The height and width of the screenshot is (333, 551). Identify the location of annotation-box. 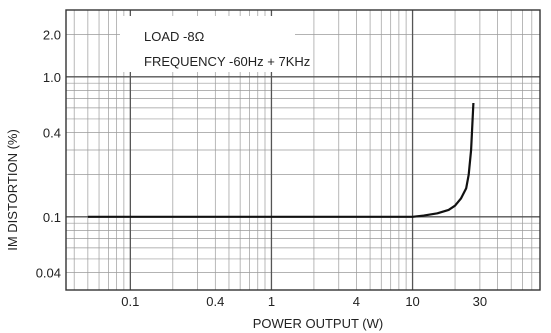
(207, 44).